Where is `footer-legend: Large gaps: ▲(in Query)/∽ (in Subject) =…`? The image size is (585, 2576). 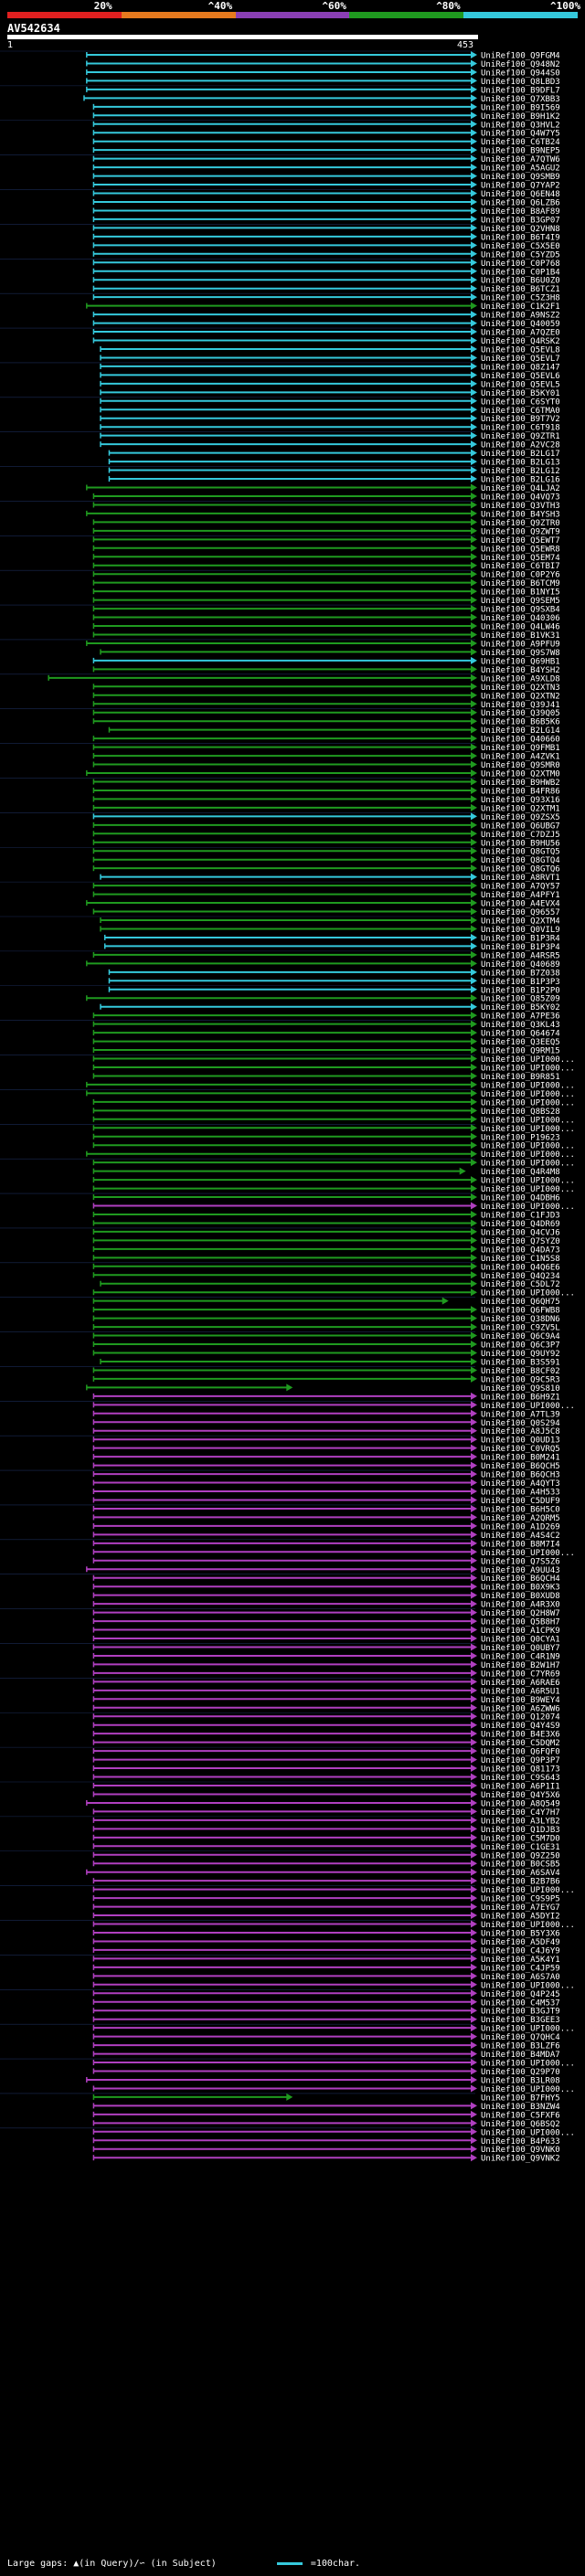 footer-legend: Large gaps: ▲(in Query)/∽ (in Subject) =… is located at coordinates (184, 2564).